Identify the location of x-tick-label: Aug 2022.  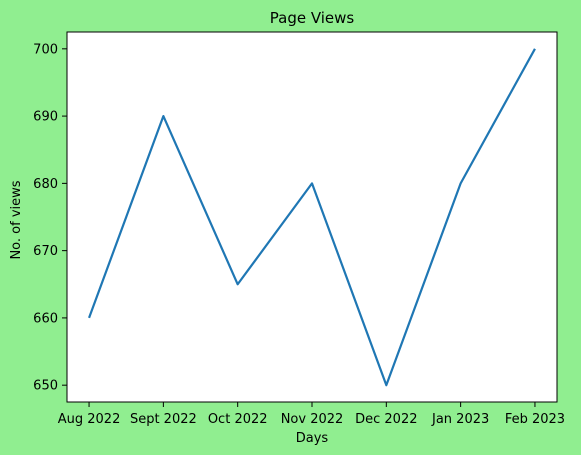
(89, 419).